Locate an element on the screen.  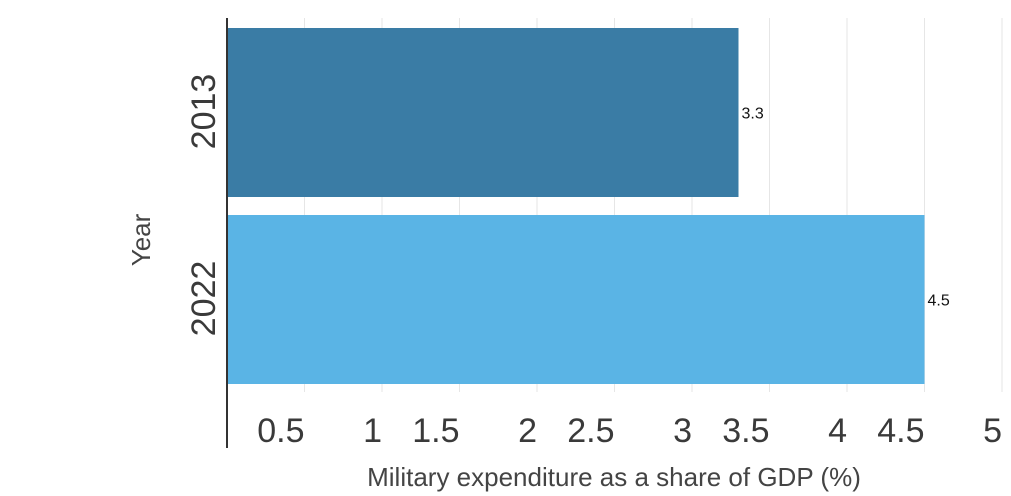
data-label-2013: 3.3 is located at coordinates (753, 114).